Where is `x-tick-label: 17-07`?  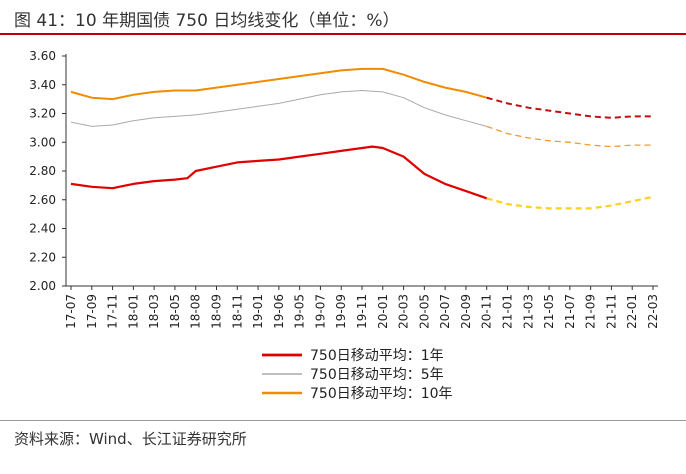
x-tick-label: 17-07 is located at coordinates (71, 311).